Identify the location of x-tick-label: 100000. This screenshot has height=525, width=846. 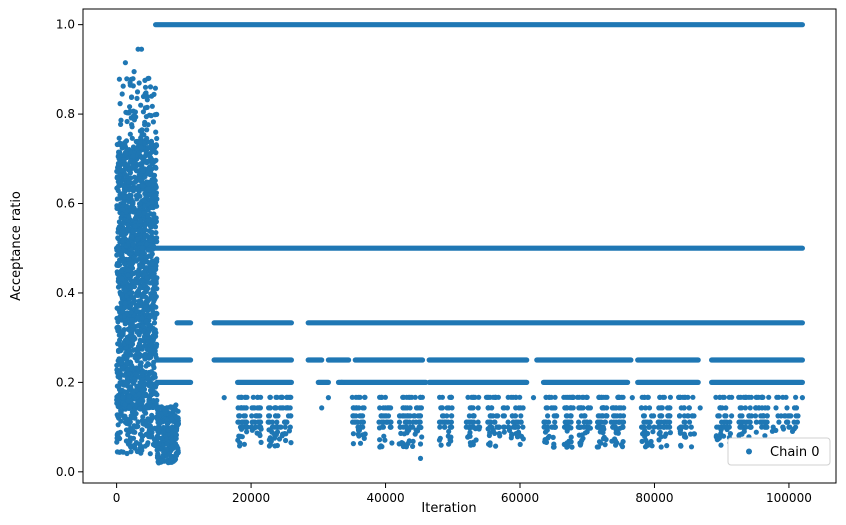
(789, 498).